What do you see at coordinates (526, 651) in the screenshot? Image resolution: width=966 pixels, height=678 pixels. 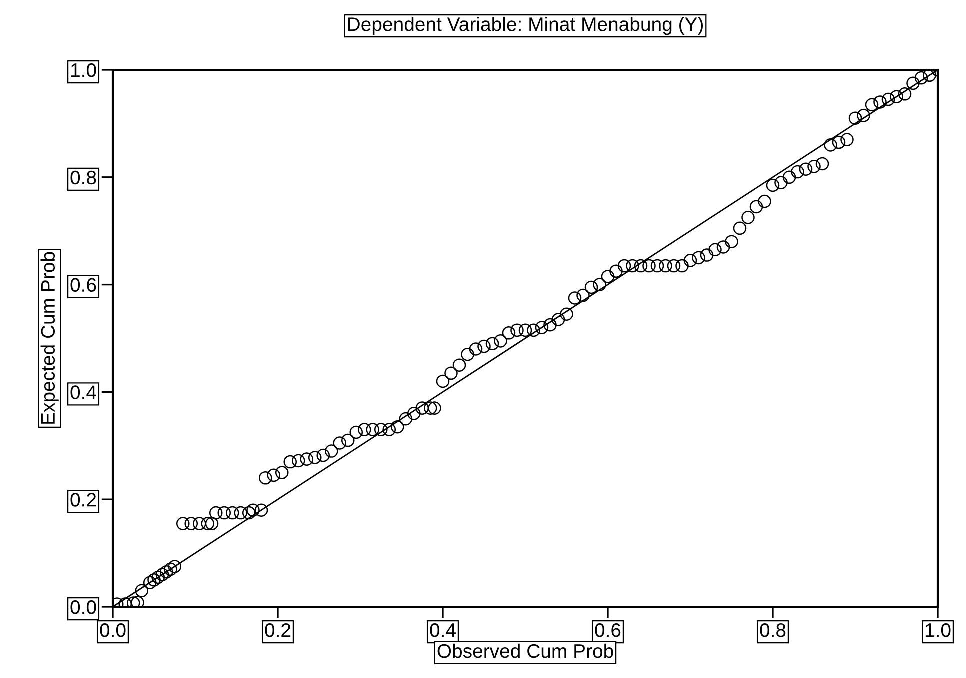 I see `x-axis-title: Observed Cum Prob` at bounding box center [526, 651].